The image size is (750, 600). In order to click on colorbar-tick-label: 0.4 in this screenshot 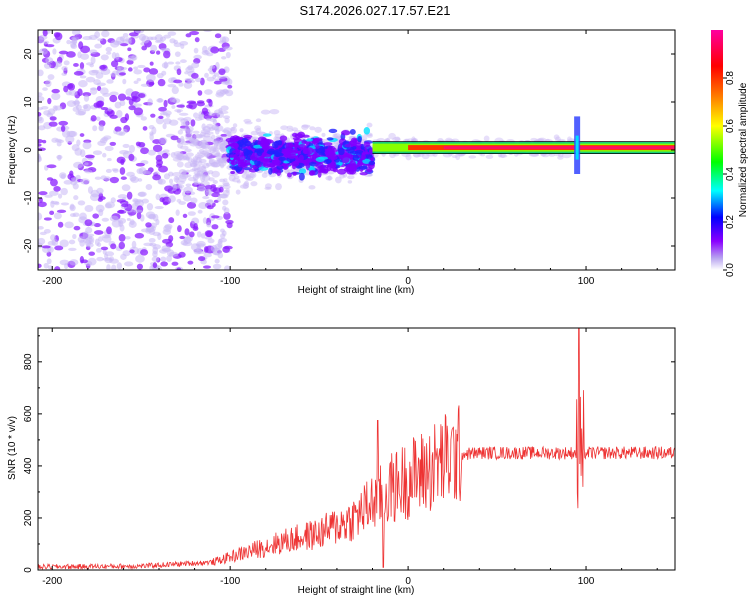, I will do `click(730, 174)`.